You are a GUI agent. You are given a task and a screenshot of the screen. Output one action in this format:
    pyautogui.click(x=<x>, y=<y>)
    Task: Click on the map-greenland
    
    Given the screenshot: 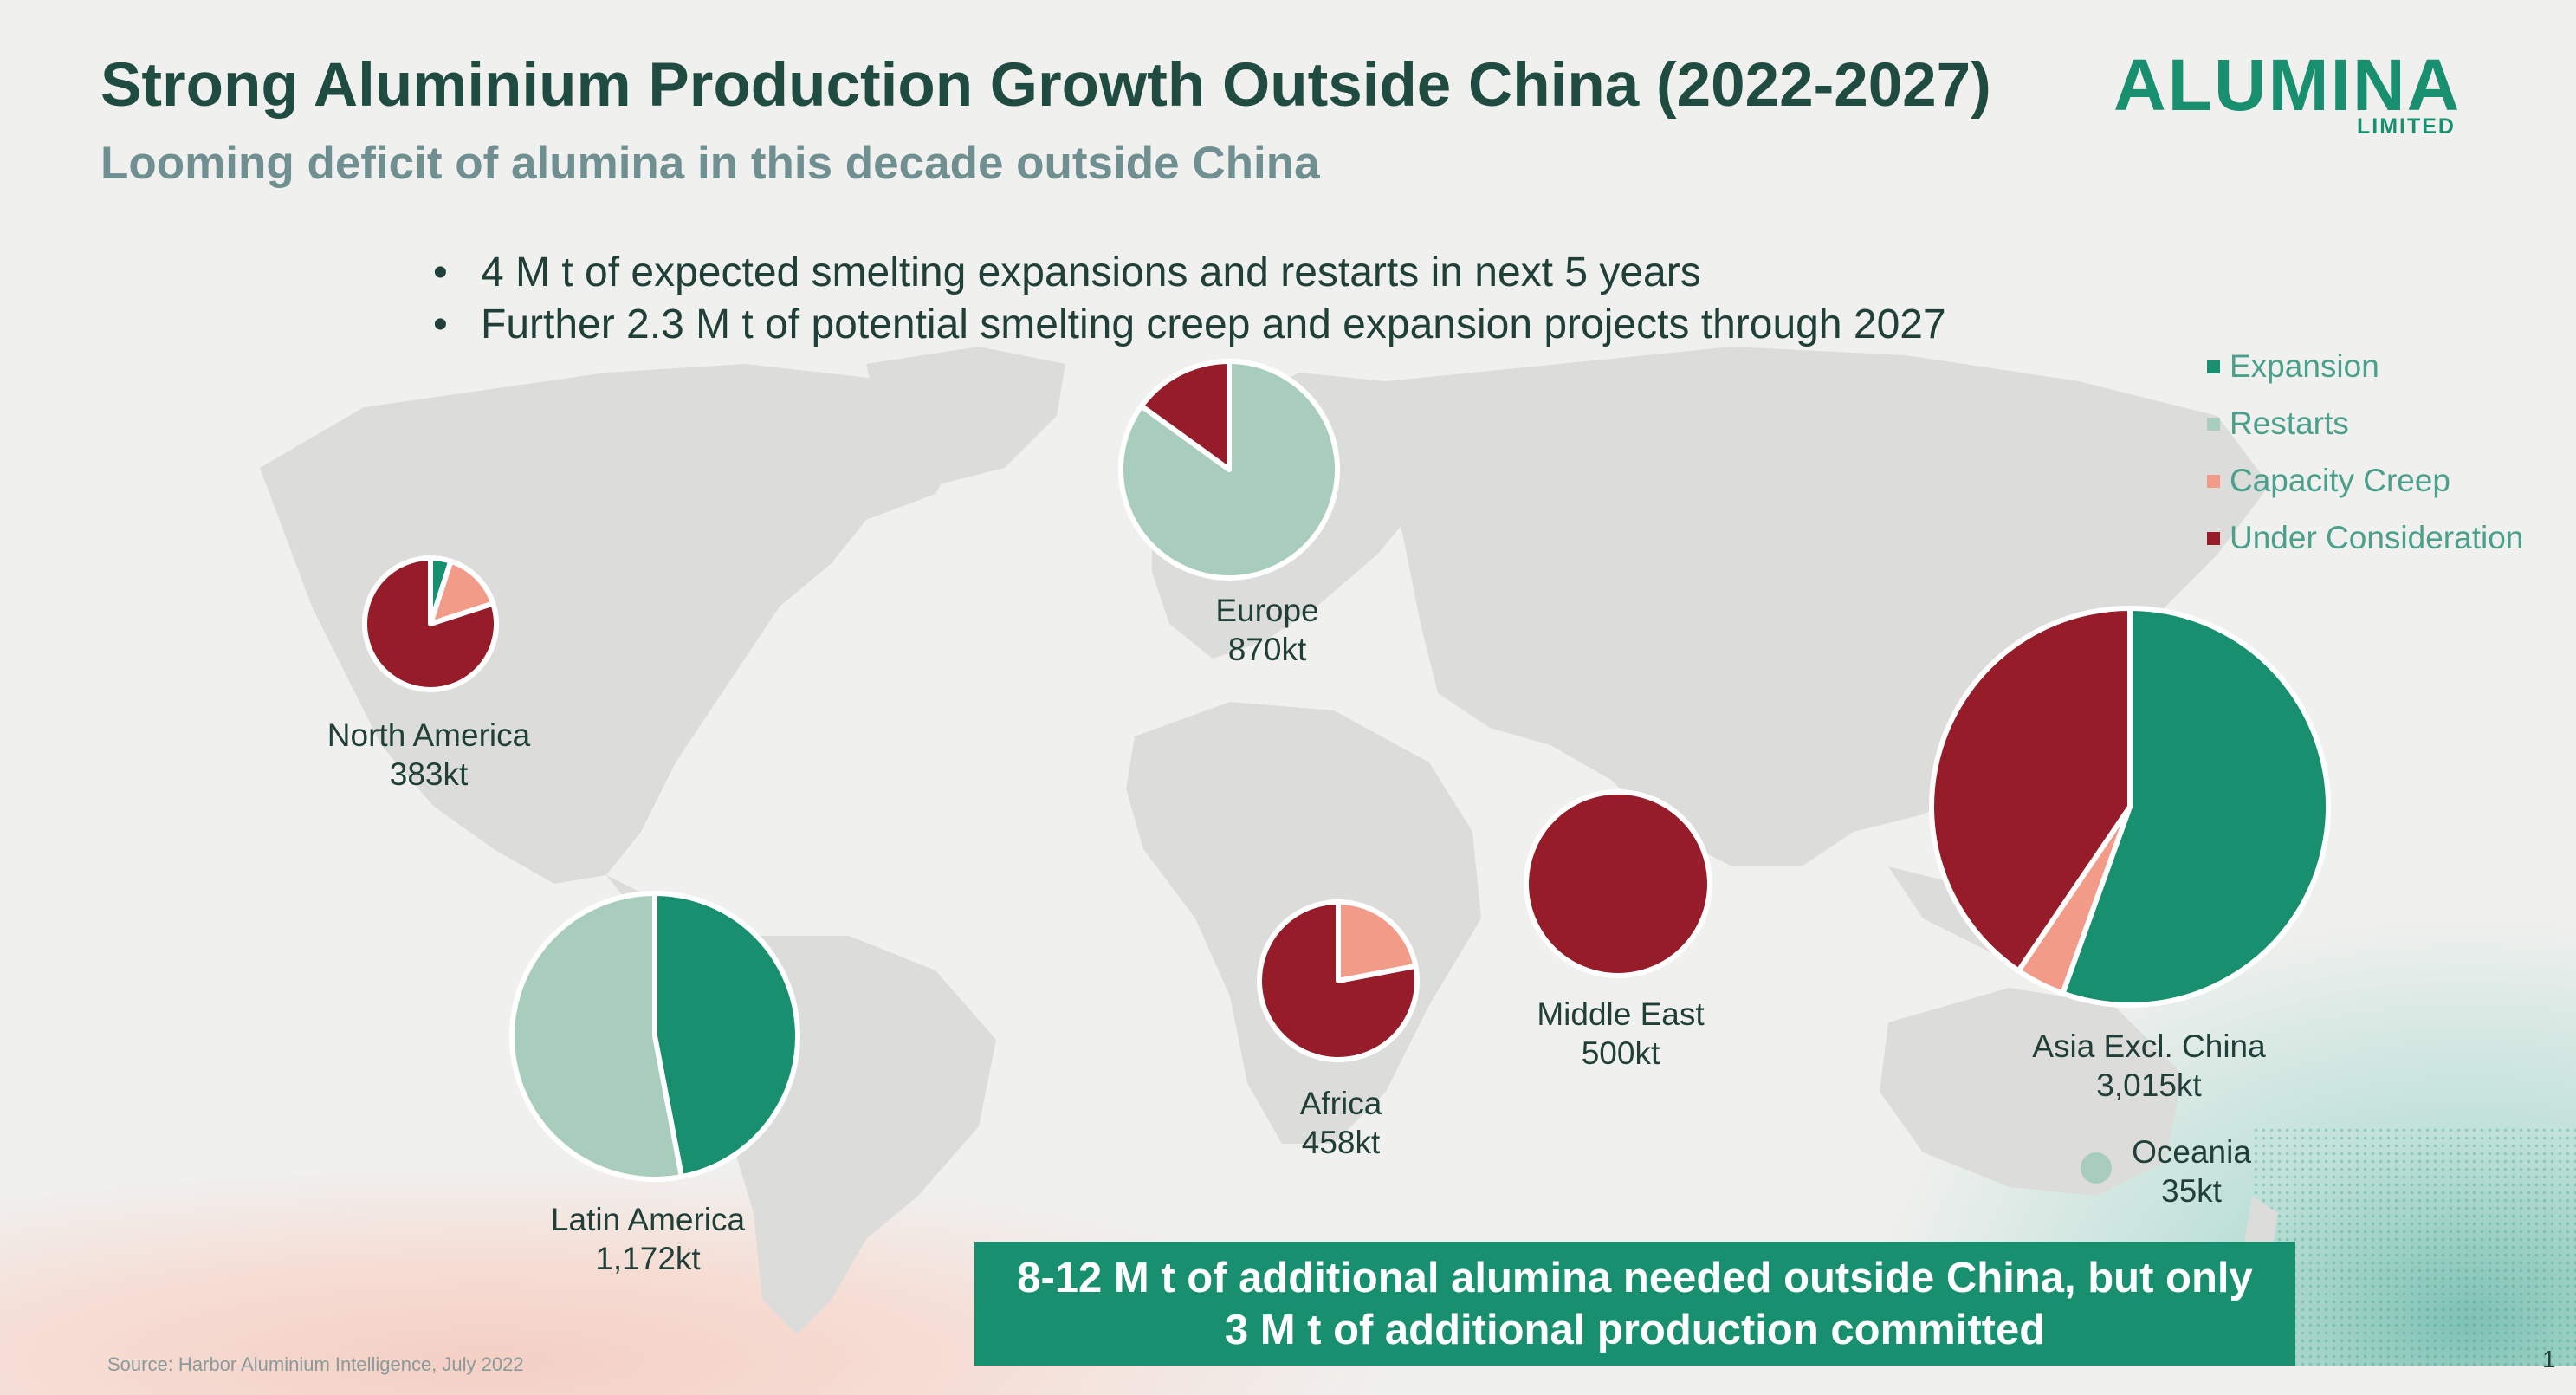 What is the action you would take?
    pyautogui.click(x=965, y=416)
    